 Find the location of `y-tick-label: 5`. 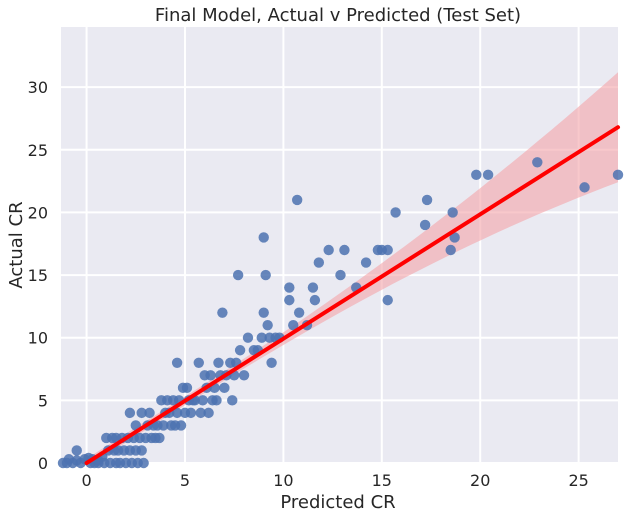

y-tick-label: 5 is located at coordinates (43, 400).